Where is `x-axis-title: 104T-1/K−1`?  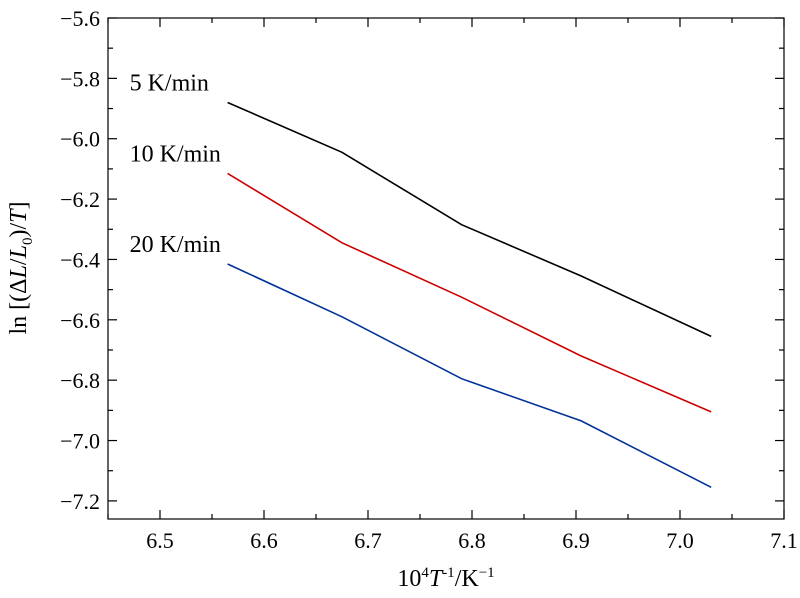 x-axis-title: 104T-1/K−1 is located at coordinates (445, 578).